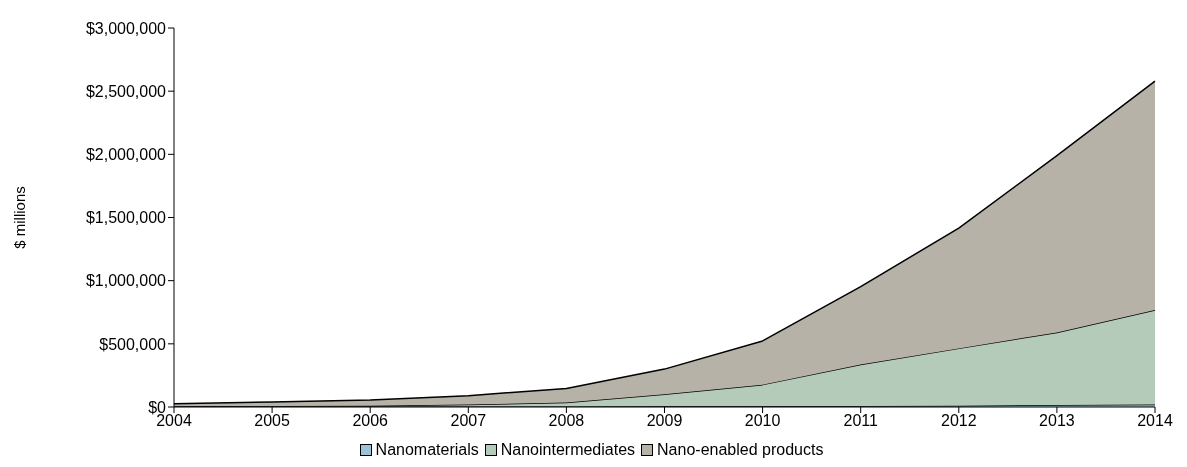 Image resolution: width=1187 pixels, height=467 pixels. What do you see at coordinates (762, 421) in the screenshot?
I see `x-tick-label: 2010` at bounding box center [762, 421].